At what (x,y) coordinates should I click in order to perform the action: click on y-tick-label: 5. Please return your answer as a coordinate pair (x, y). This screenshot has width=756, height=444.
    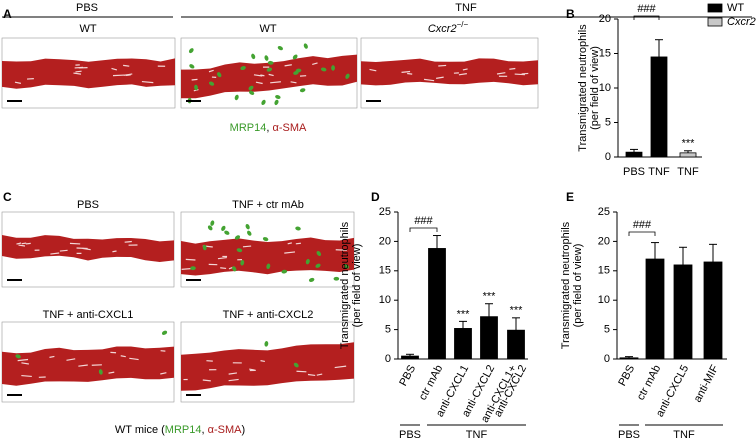
    Looking at the image, I should click on (607, 330).